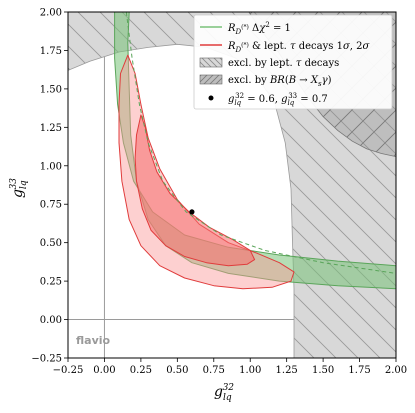 The image size is (415, 413). Describe the element at coordinates (299, 47) in the screenshot. I see `legend-label-red: RD(*) & lept. τ decays 1σ, 2σ` at that location.